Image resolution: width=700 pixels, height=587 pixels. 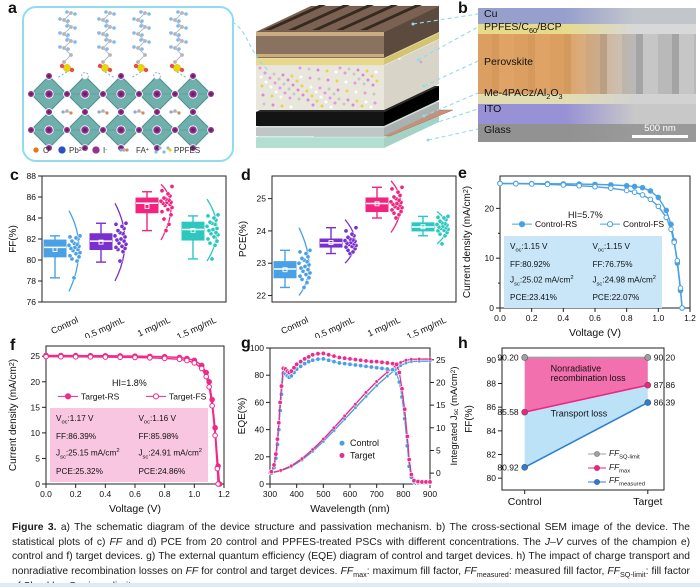 I want to click on svg-text: 5, so click(x=37, y=458).